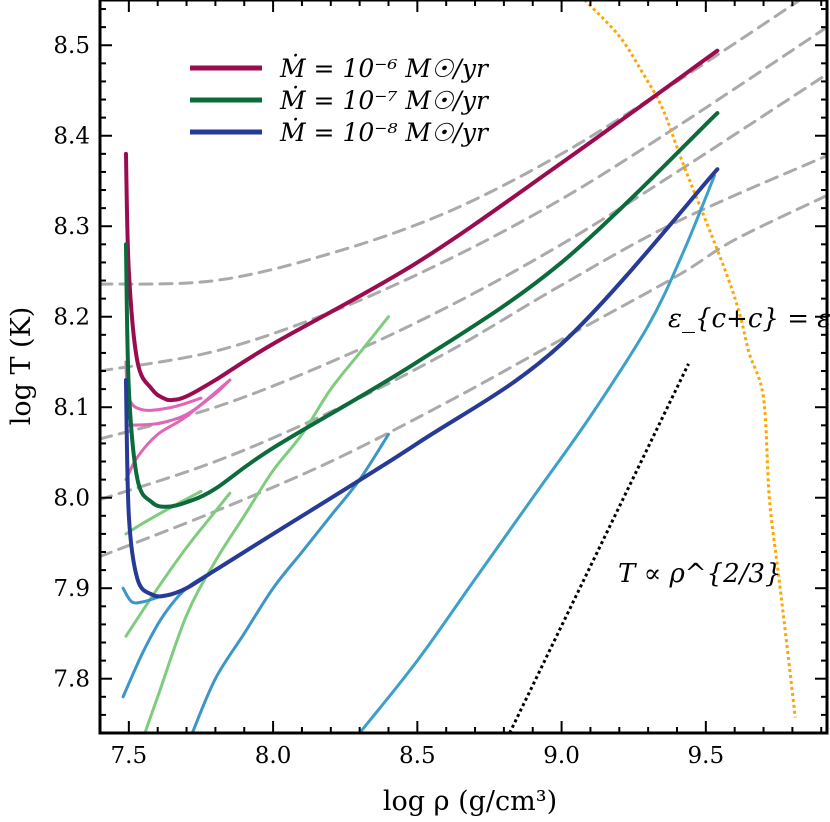  What do you see at coordinates (384, 100) in the screenshot?
I see `legend-label-2: Ṁ = 10⁻⁷ M☉/yr` at bounding box center [384, 100].